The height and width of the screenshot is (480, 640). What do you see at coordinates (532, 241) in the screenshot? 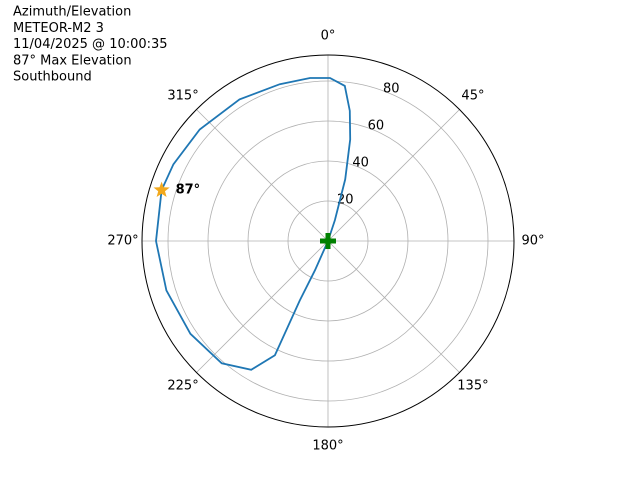
I see `theta-tick-label: 90°` at bounding box center [532, 241].